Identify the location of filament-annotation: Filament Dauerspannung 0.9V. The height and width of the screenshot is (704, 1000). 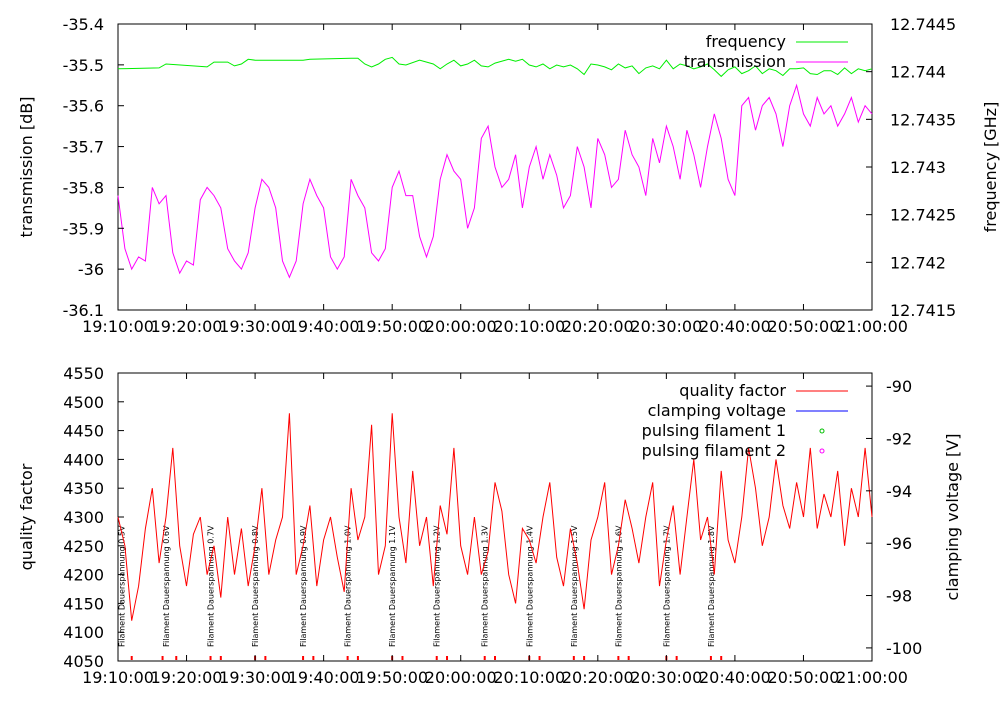
(303, 586).